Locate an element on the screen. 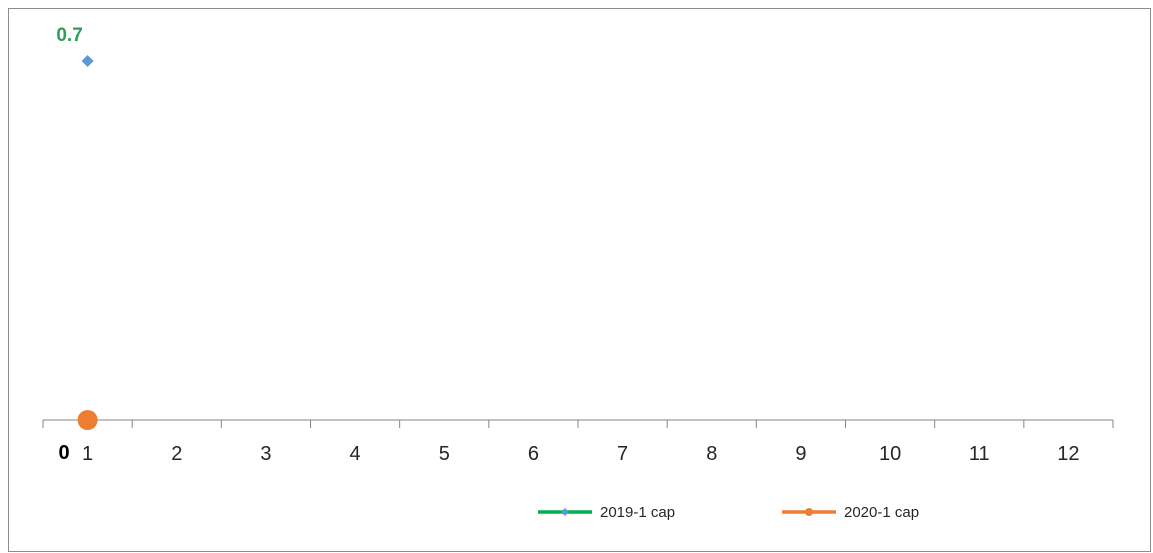 This screenshot has height=553, width=1153. x-tick-label: 2 is located at coordinates (176, 454).